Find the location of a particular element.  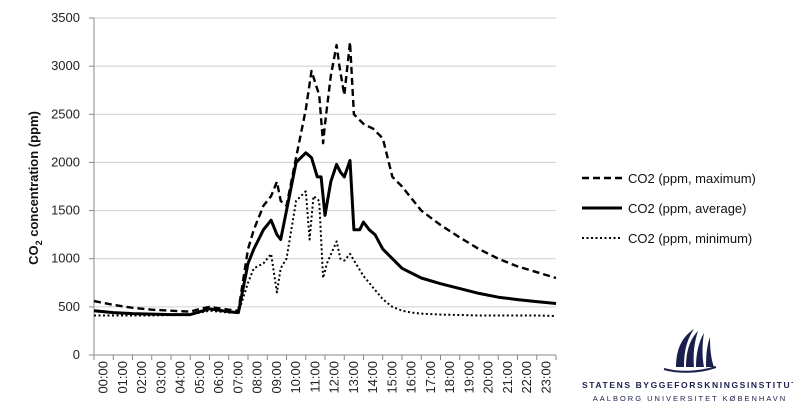

x-tick-label: 16:00 is located at coordinates (411, 377).